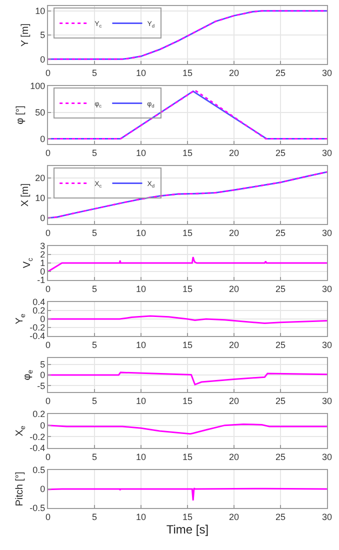  I want to click on y-tick-label: 0.4, so click(39, 302).